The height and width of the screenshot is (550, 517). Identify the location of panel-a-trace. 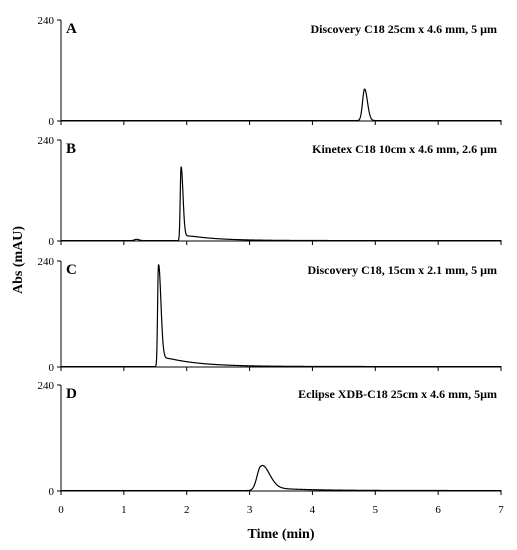
(281, 105).